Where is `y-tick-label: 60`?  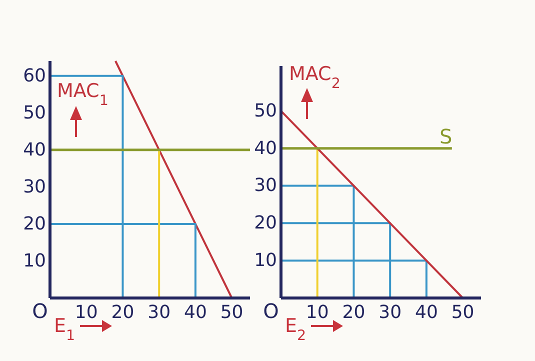 y-tick-label: 60 is located at coordinates (34, 75).